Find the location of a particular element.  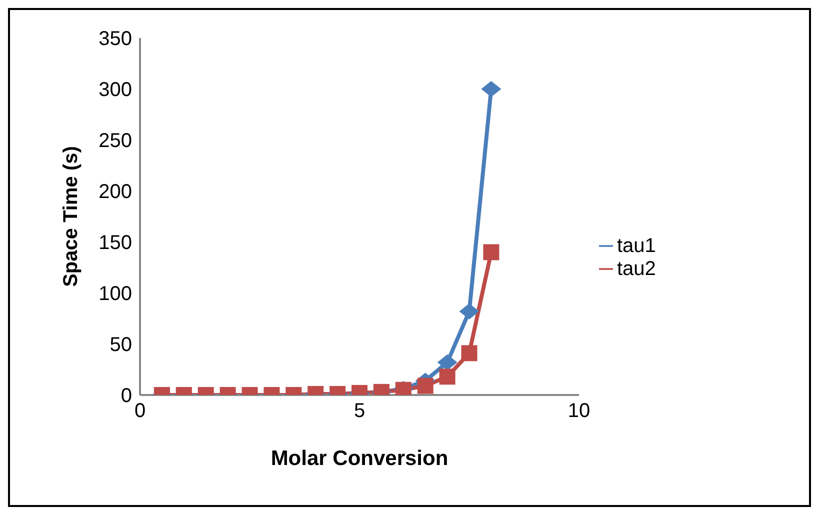

y-tick-label: 100 is located at coordinates (115, 294).